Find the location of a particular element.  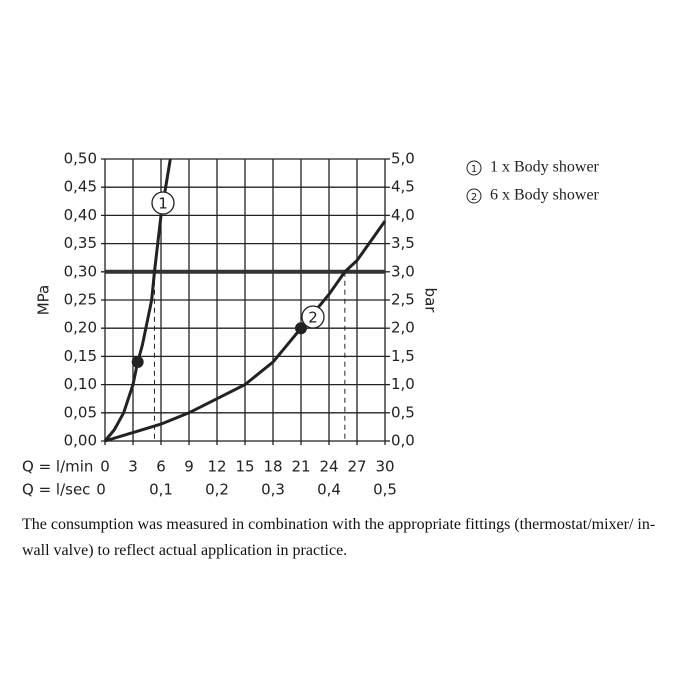

x-tick-label: 21 is located at coordinates (300, 467).